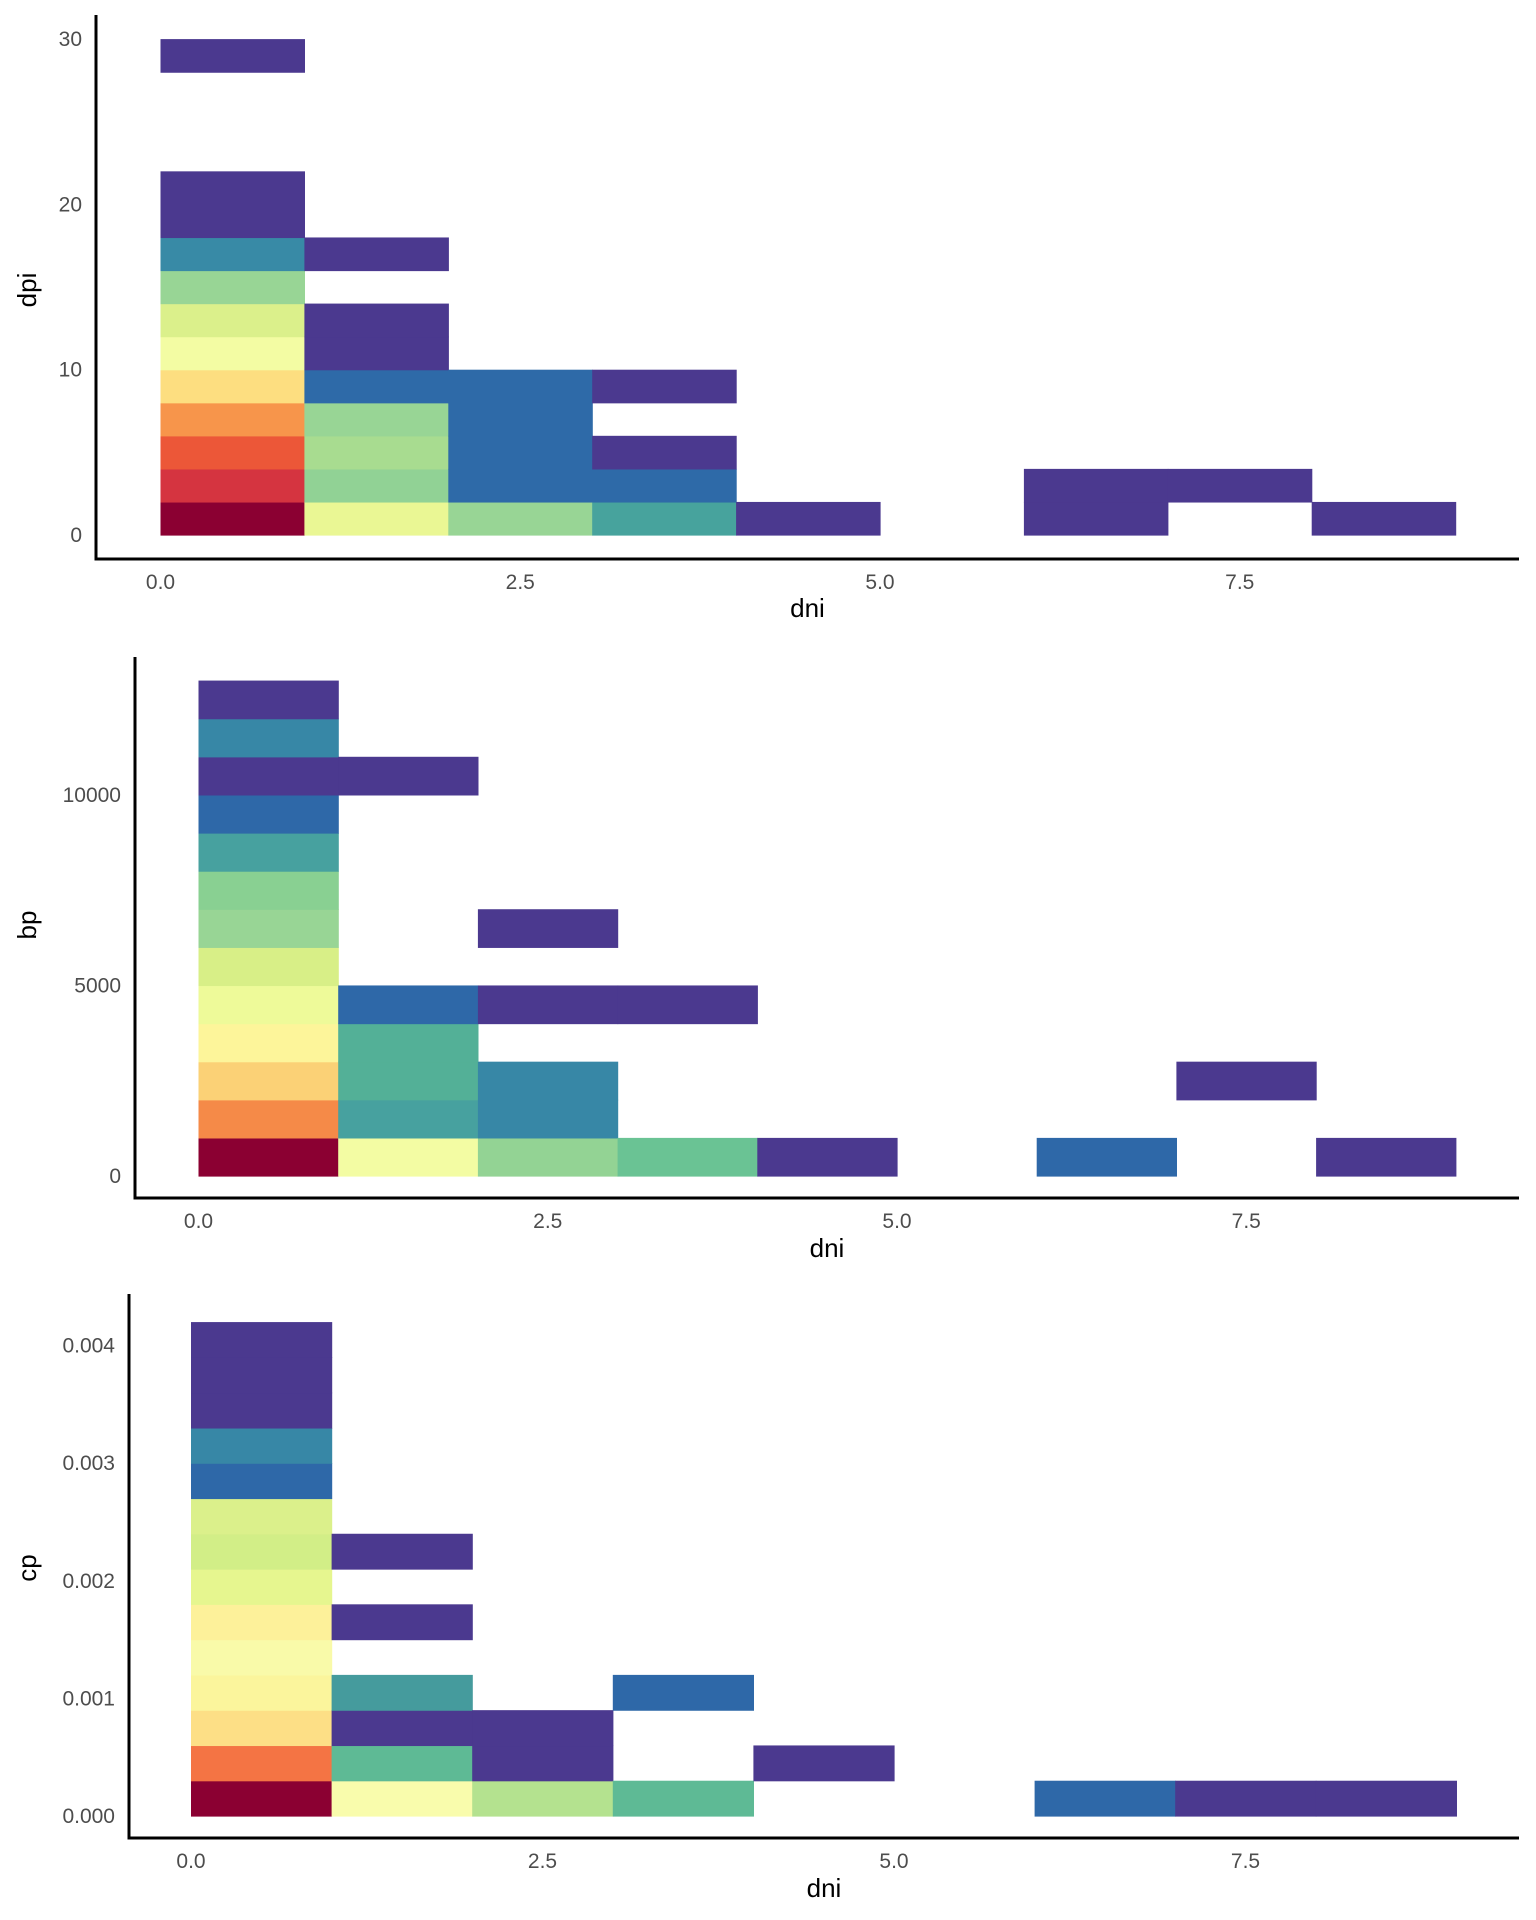  I want to click on y-axis-label: cp, so click(27, 1567).